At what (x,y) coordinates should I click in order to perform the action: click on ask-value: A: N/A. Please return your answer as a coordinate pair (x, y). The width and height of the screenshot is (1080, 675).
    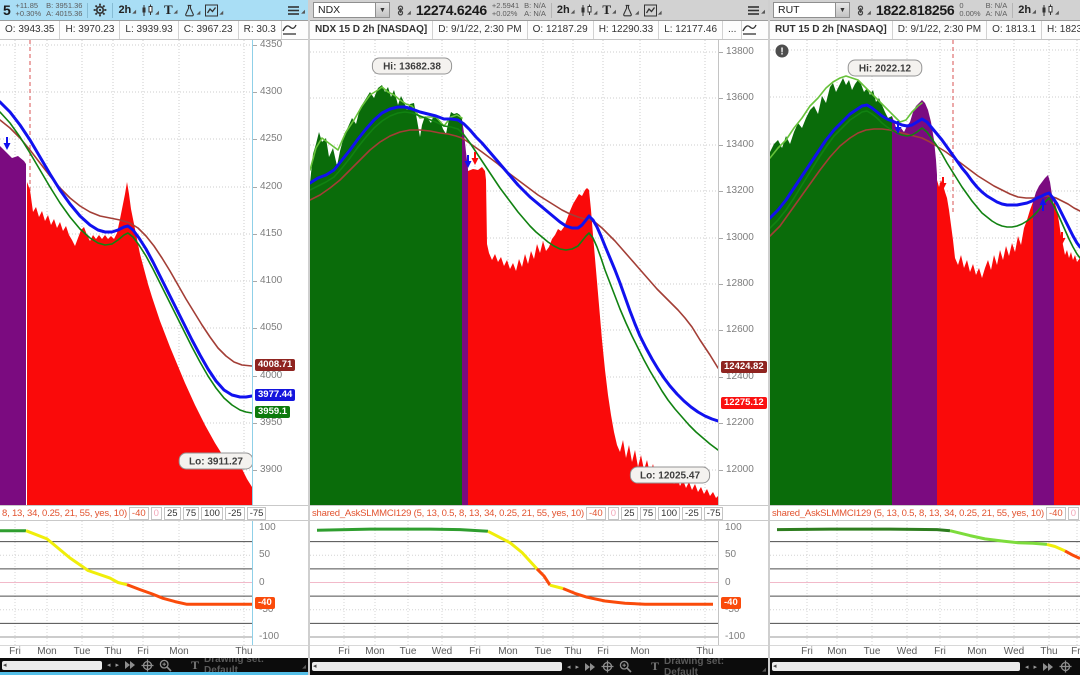
    Looking at the image, I should click on (996, 13).